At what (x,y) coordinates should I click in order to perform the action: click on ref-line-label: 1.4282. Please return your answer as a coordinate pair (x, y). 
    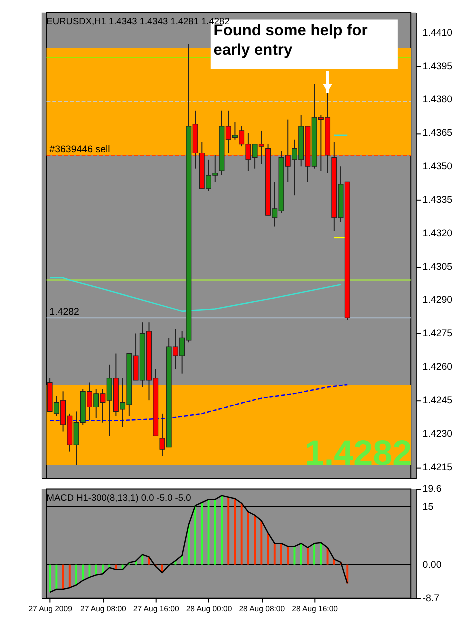
    Looking at the image, I should click on (65, 312).